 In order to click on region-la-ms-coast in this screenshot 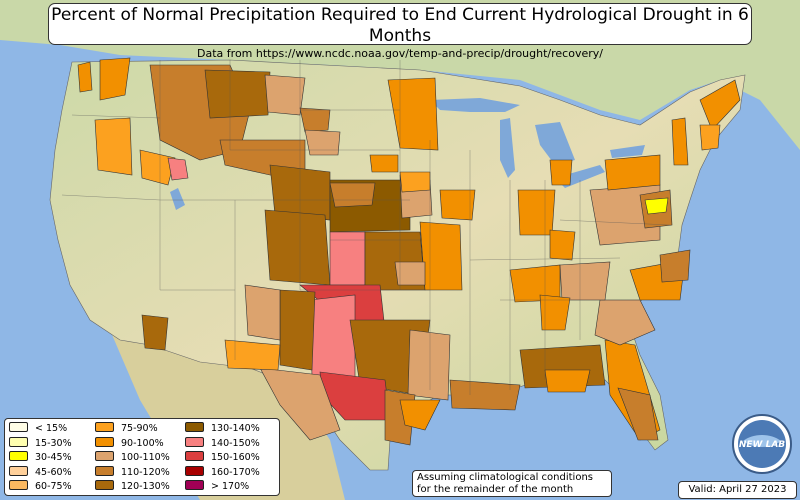, I will do `click(485, 395)`.